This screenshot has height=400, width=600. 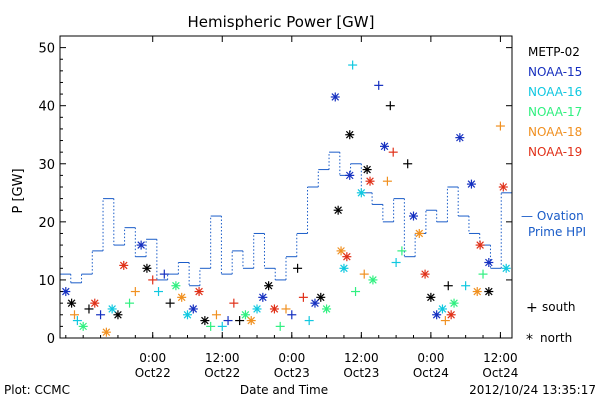 I want to click on x-tick-label-time: 0:00, so click(x=152, y=358).